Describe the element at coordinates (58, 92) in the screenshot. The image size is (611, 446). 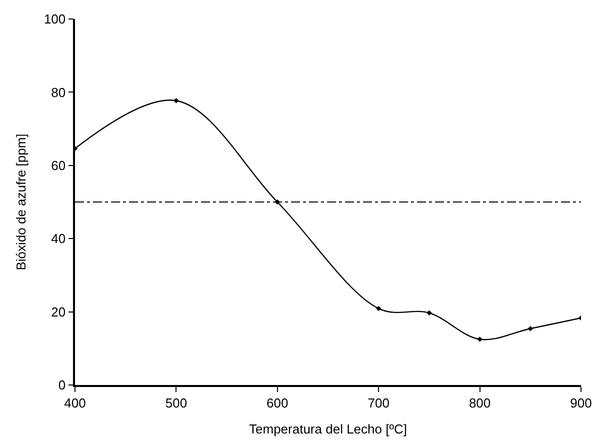
I see `y-tick-label: 80` at that location.